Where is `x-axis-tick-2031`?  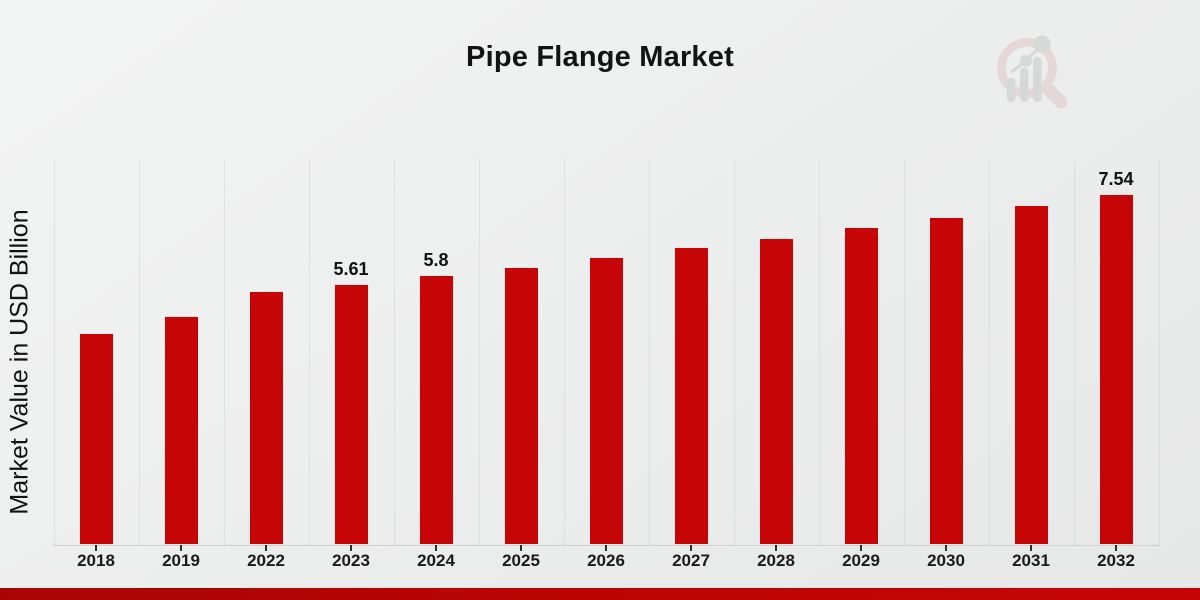
x-axis-tick-2031 is located at coordinates (1031, 548).